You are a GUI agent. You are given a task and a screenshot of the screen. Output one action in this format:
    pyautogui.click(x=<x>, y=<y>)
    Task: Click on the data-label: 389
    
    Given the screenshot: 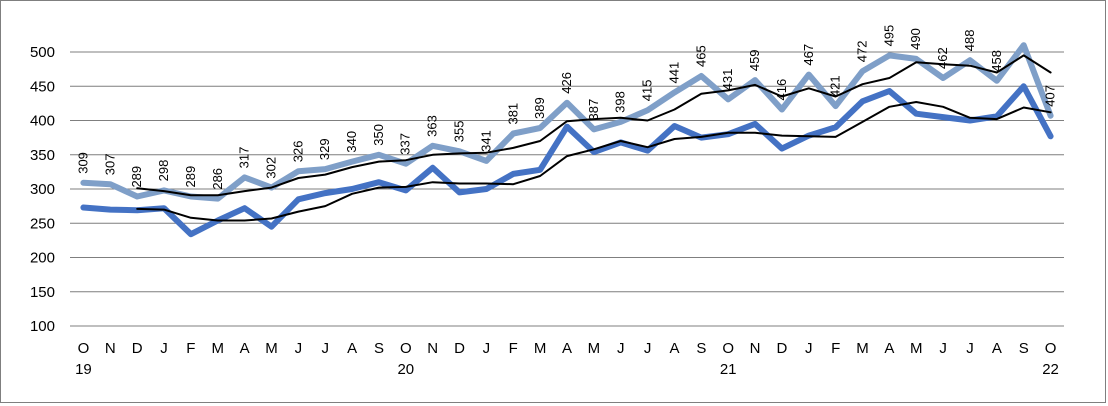 What is the action you would take?
    pyautogui.click(x=539, y=108)
    